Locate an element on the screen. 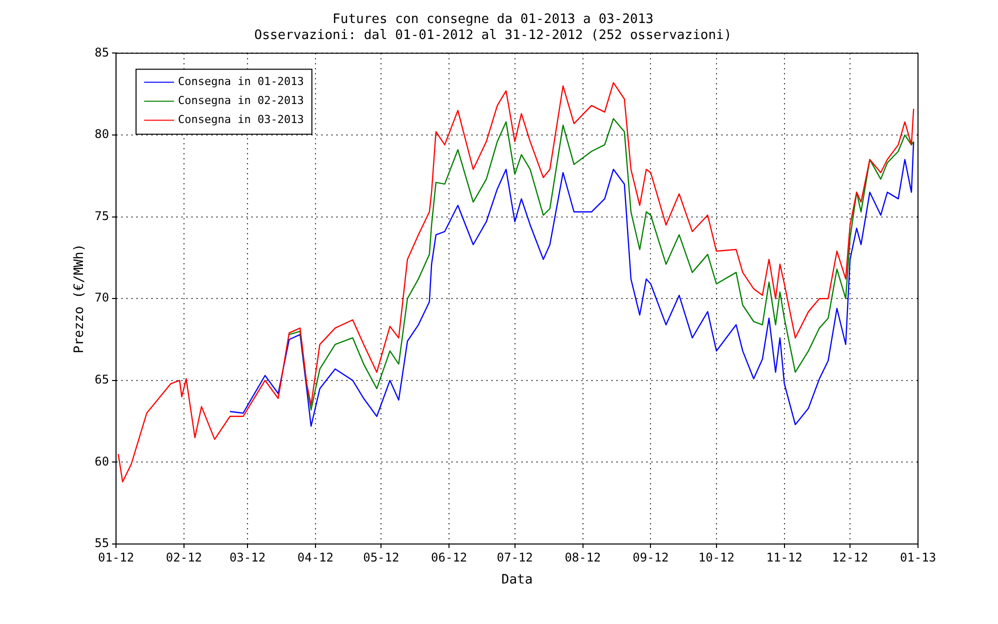 The image size is (998, 624). x-tick-label: 01-13 is located at coordinates (918, 557).